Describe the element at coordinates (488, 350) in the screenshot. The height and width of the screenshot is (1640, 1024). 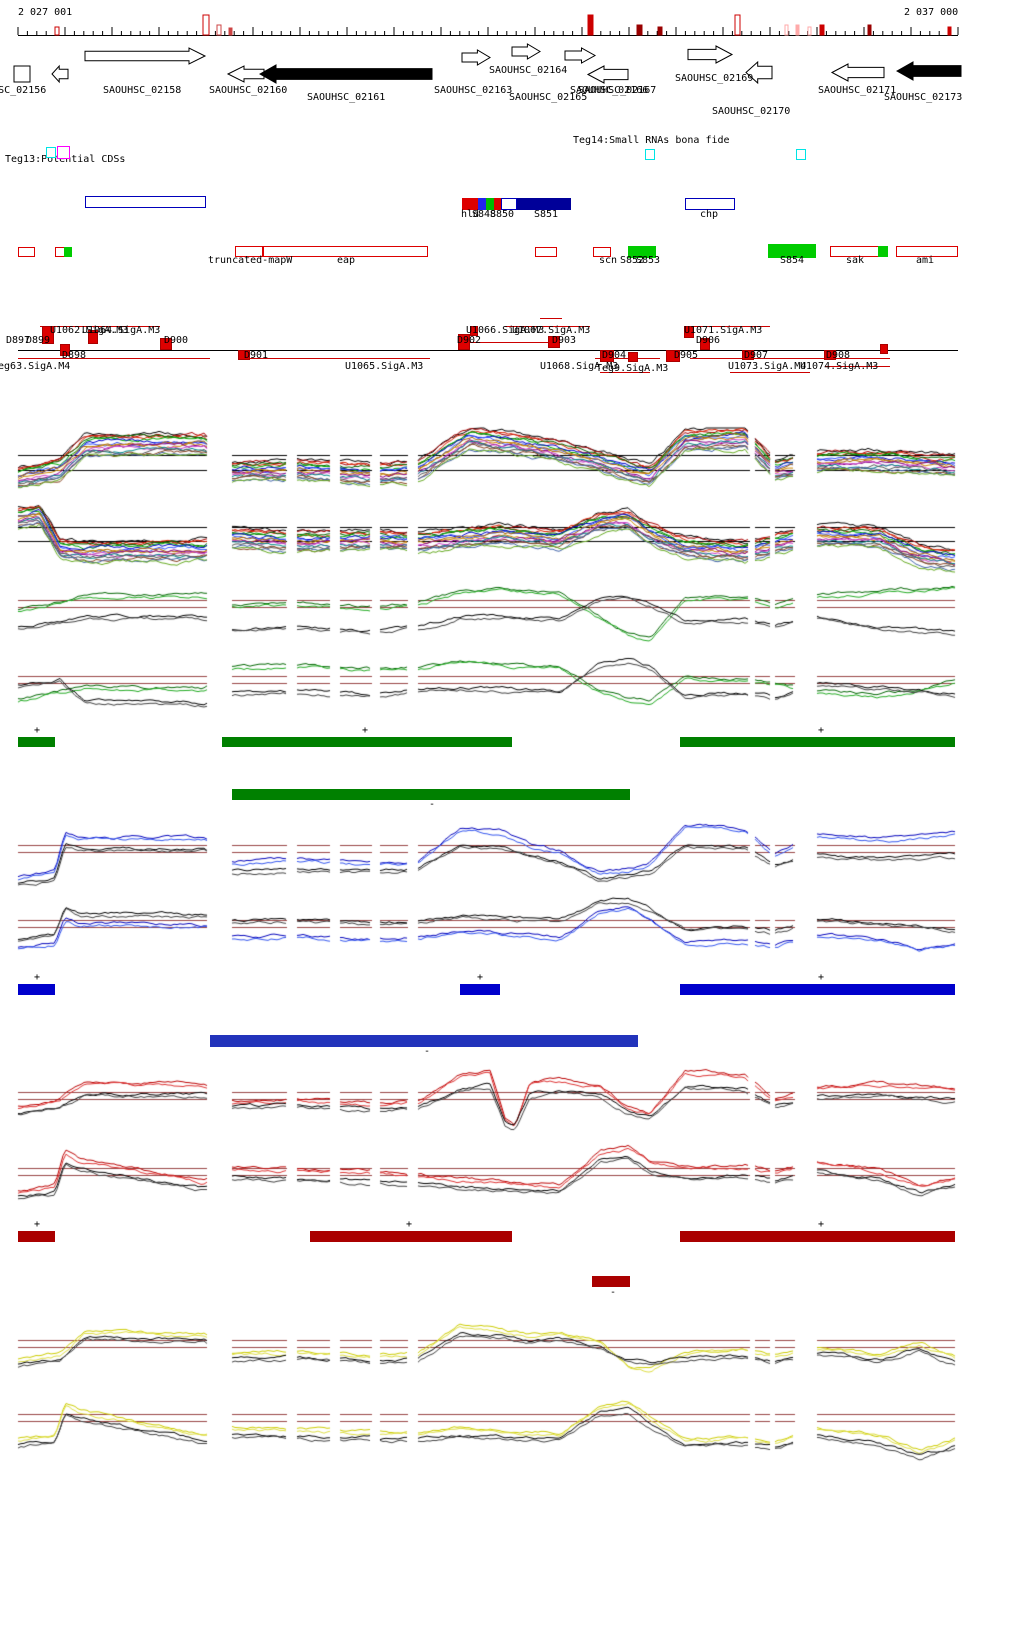
I see `probe-axis-line` at that location.